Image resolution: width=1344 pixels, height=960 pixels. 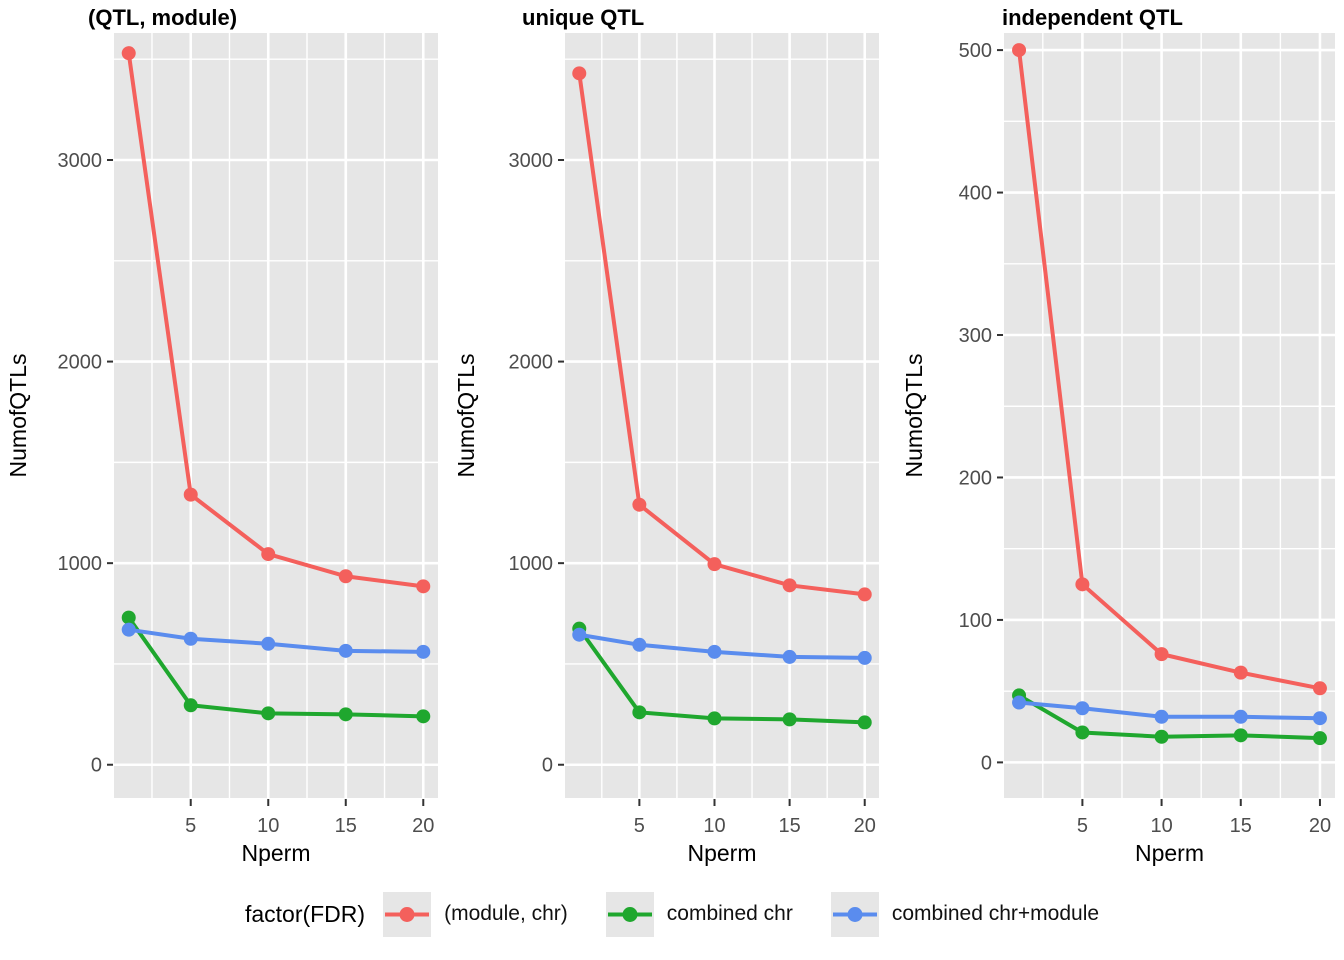 What do you see at coordinates (975, 51) in the screenshot?
I see `y-tick-label: 500` at bounding box center [975, 51].